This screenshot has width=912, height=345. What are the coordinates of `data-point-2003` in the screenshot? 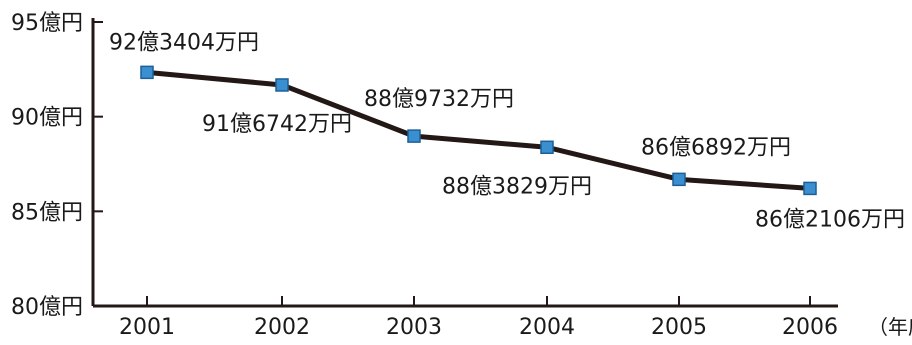 It's located at (414, 136).